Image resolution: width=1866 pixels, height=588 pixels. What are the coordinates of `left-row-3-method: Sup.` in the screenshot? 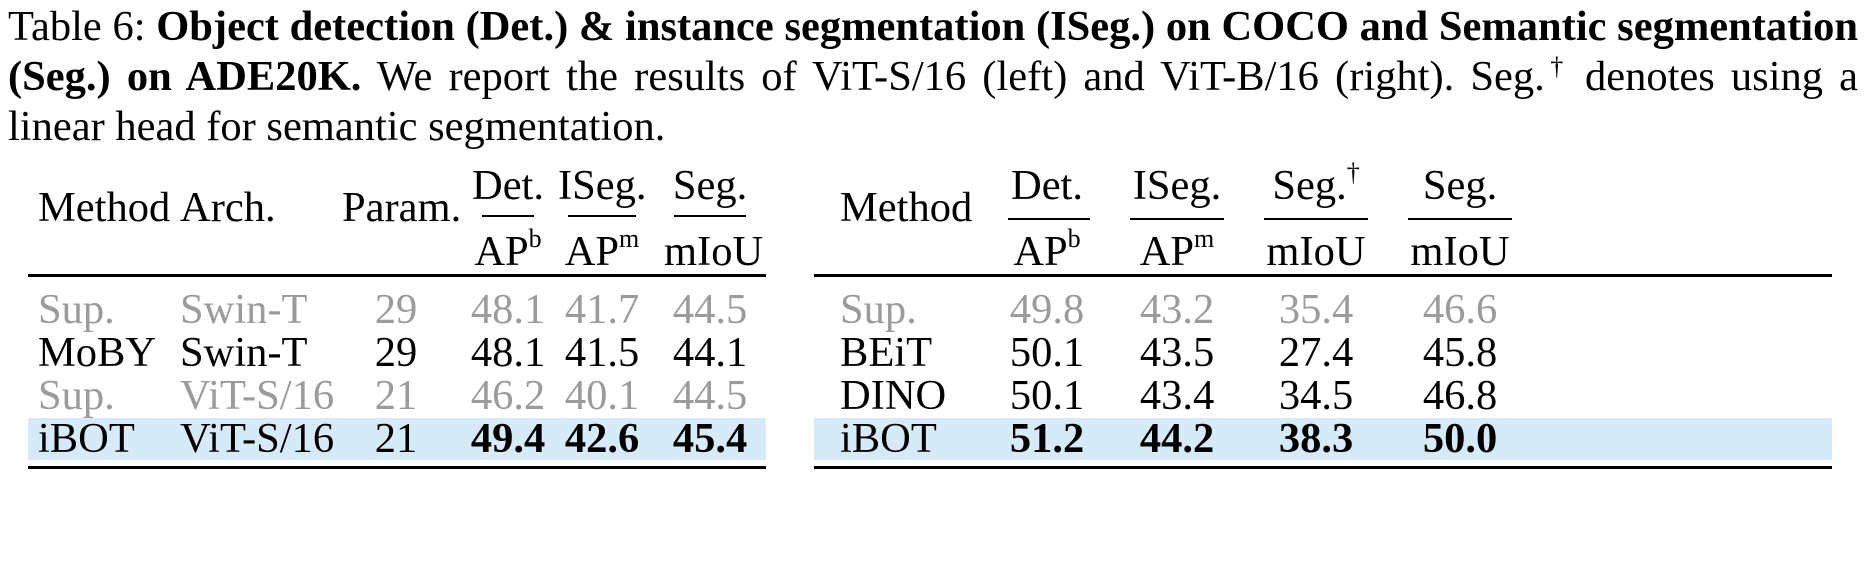 It's located at (76, 395).